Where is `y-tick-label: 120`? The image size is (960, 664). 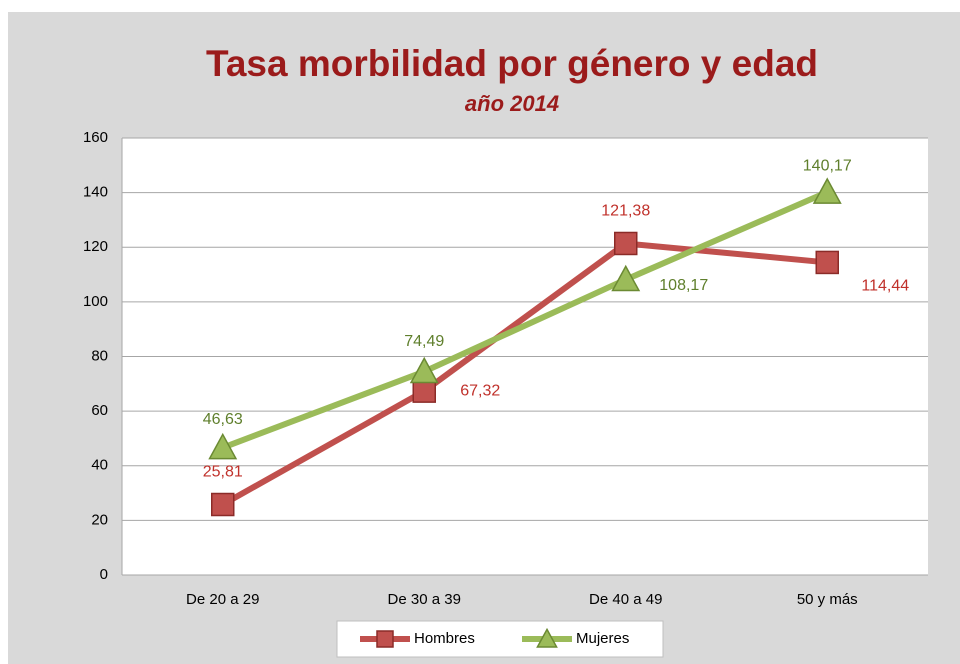 y-tick-label: 120 is located at coordinates (95, 246).